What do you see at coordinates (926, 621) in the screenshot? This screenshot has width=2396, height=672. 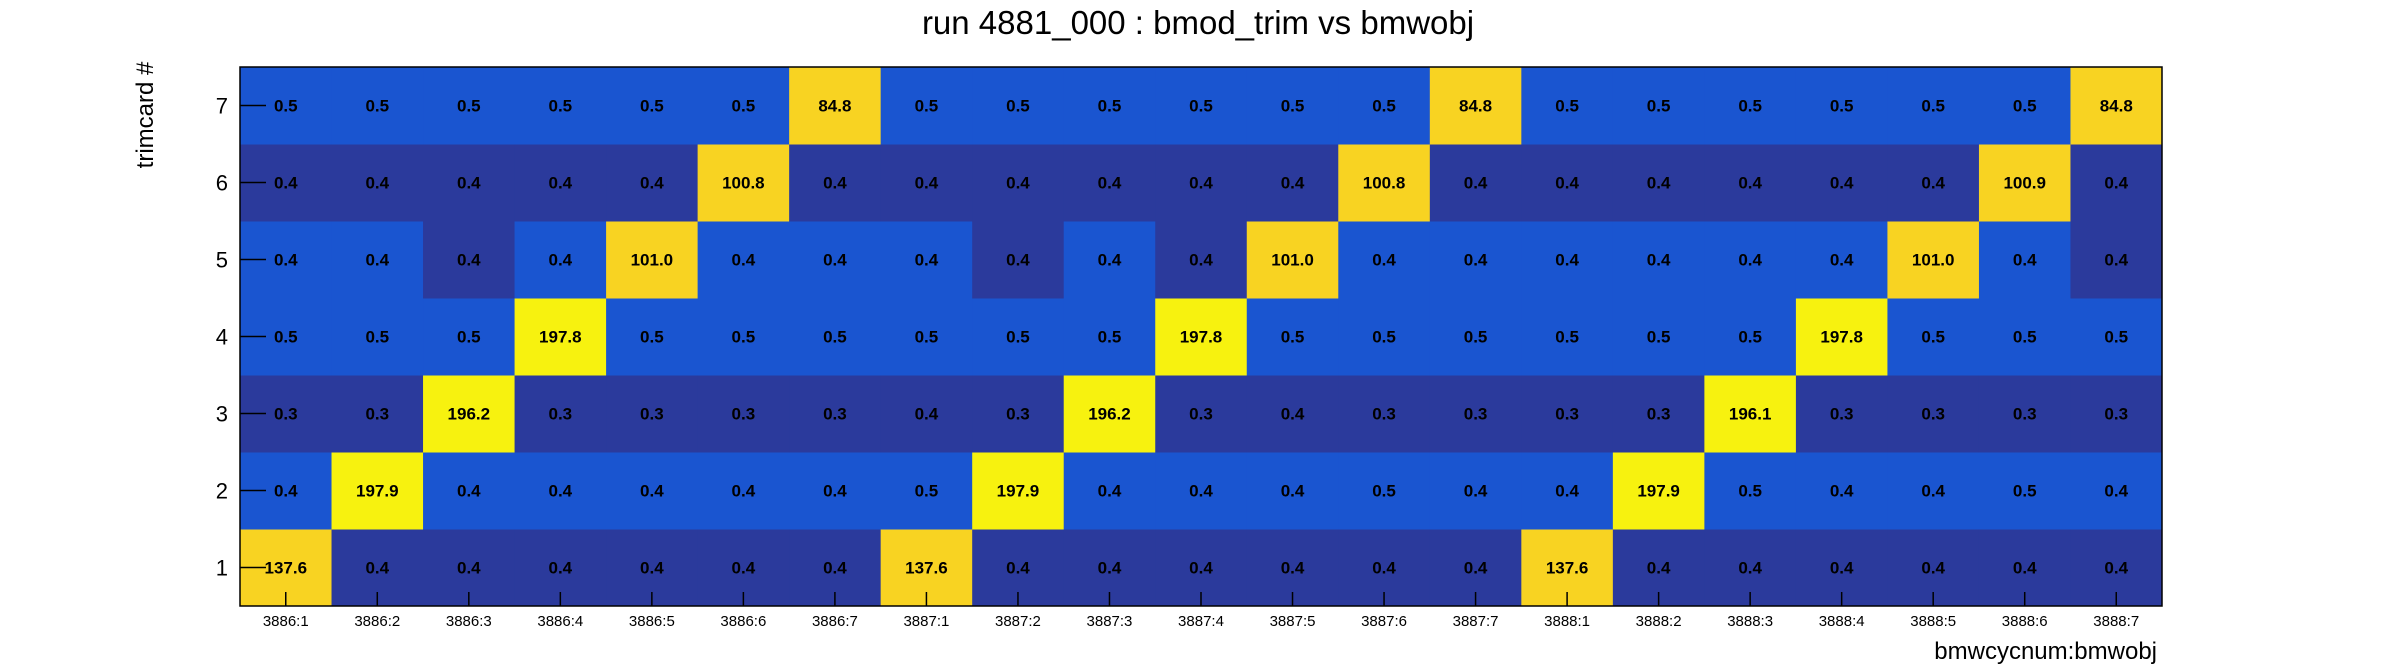 I see `x-tick-label: 3887:1` at bounding box center [926, 621].